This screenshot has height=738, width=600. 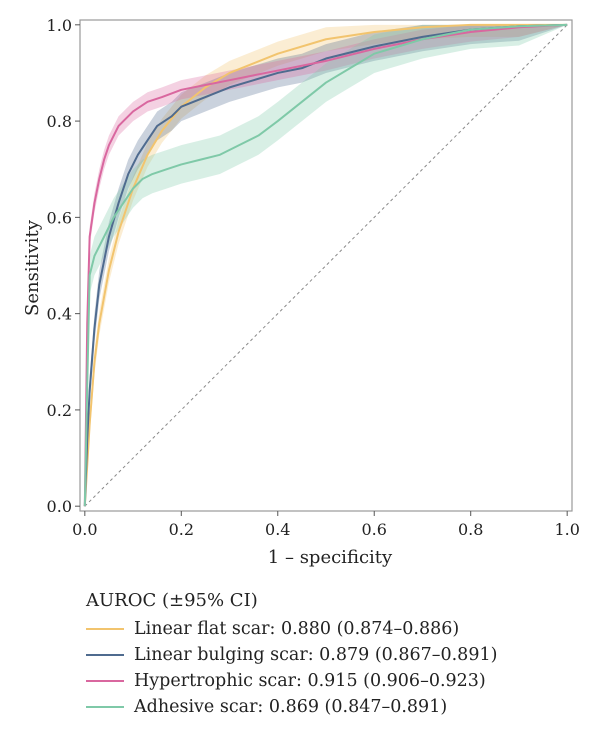 What do you see at coordinates (470, 529) in the screenshot?
I see `x-tick-label: 0.8` at bounding box center [470, 529].